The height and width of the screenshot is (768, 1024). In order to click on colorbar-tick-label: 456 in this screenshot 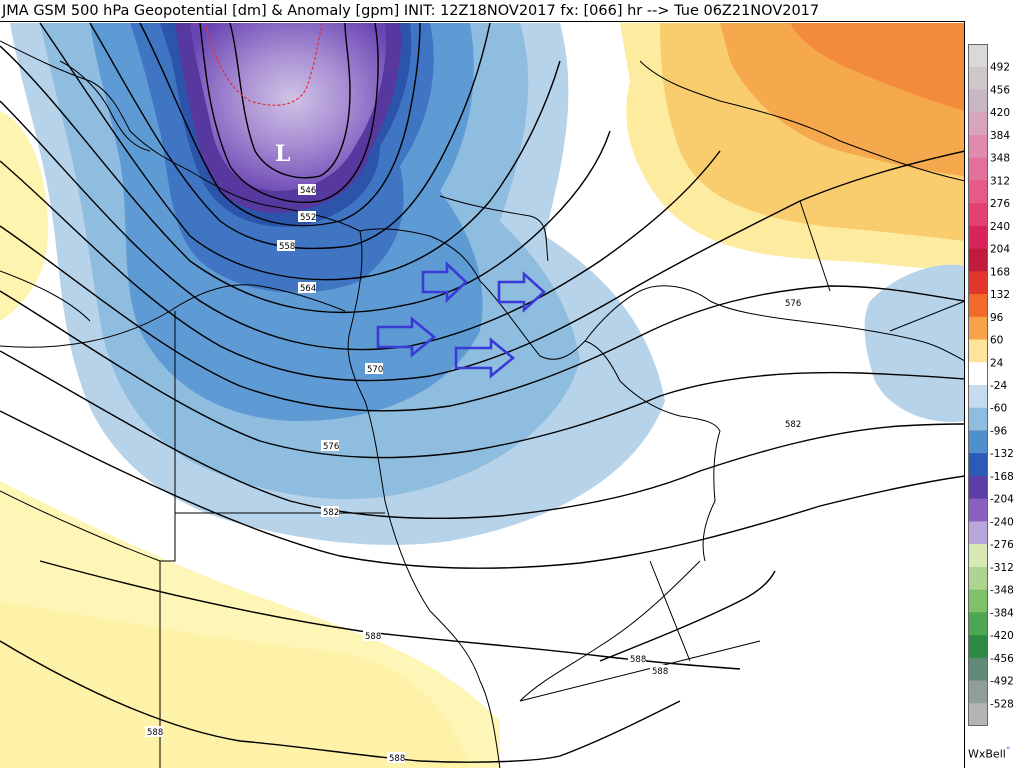, I will do `click(1000, 90)`.